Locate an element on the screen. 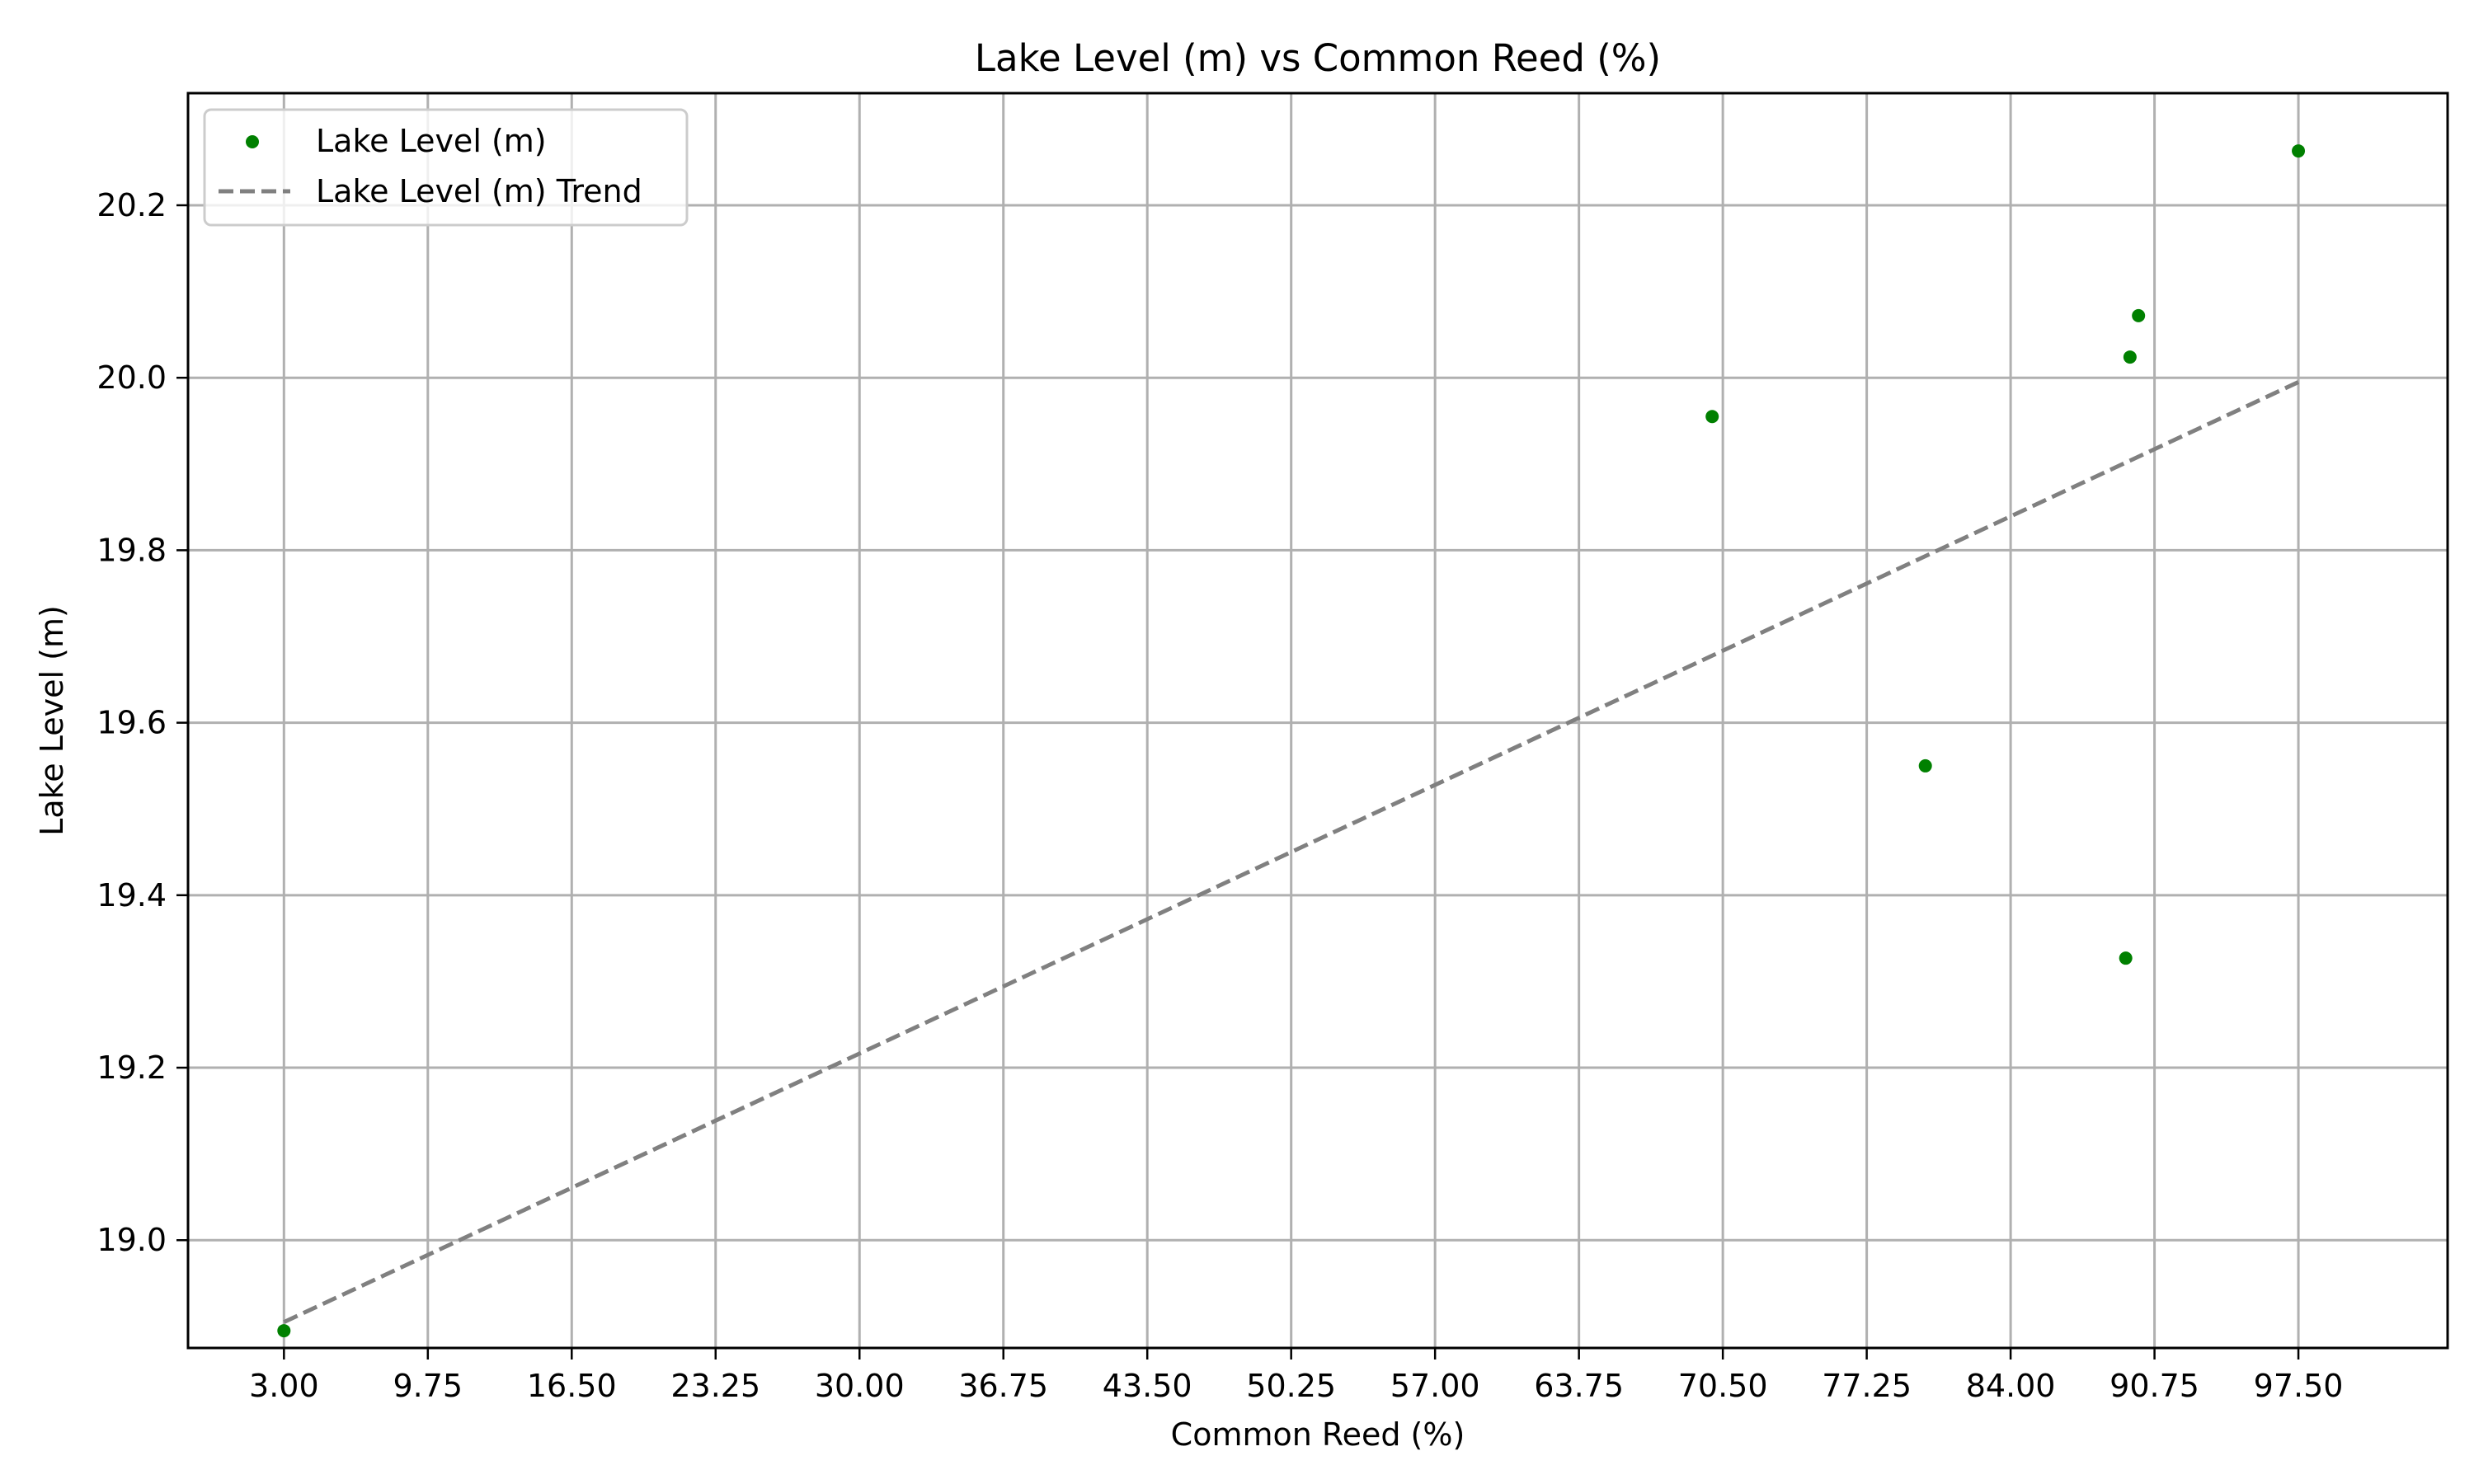 Image resolution: width=2474 pixels, height=1484 pixels. x-tick-label: 63.75 is located at coordinates (1579, 1386).